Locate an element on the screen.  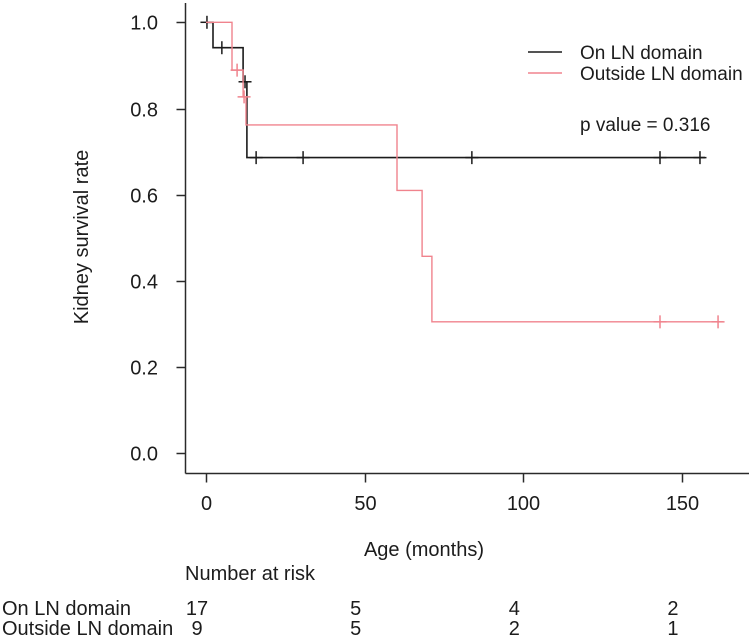
risk-count: 1 is located at coordinates (672, 628).